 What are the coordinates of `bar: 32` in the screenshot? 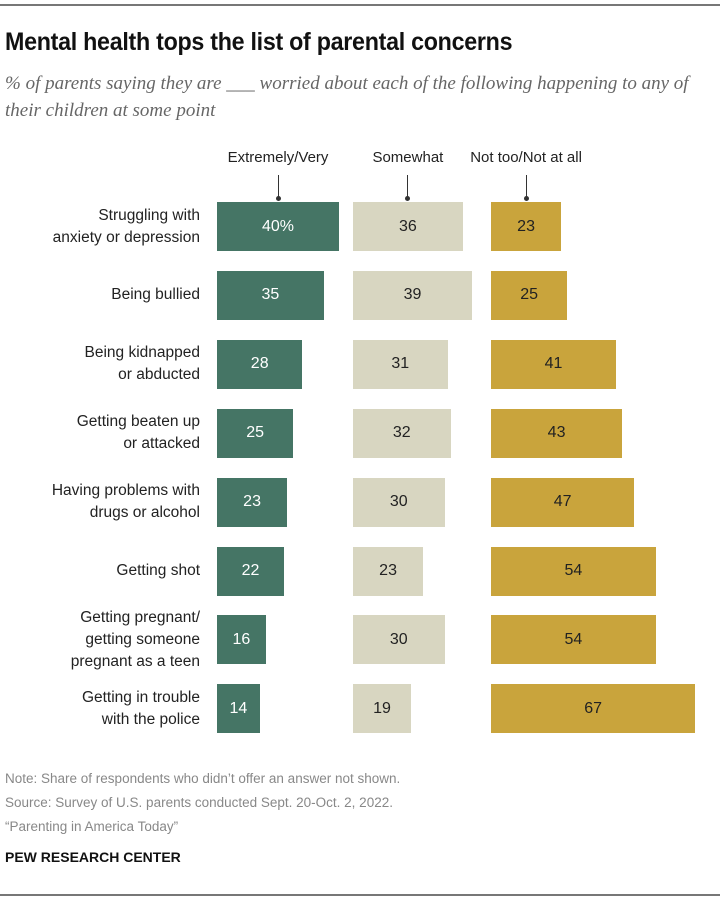 It's located at (402, 433).